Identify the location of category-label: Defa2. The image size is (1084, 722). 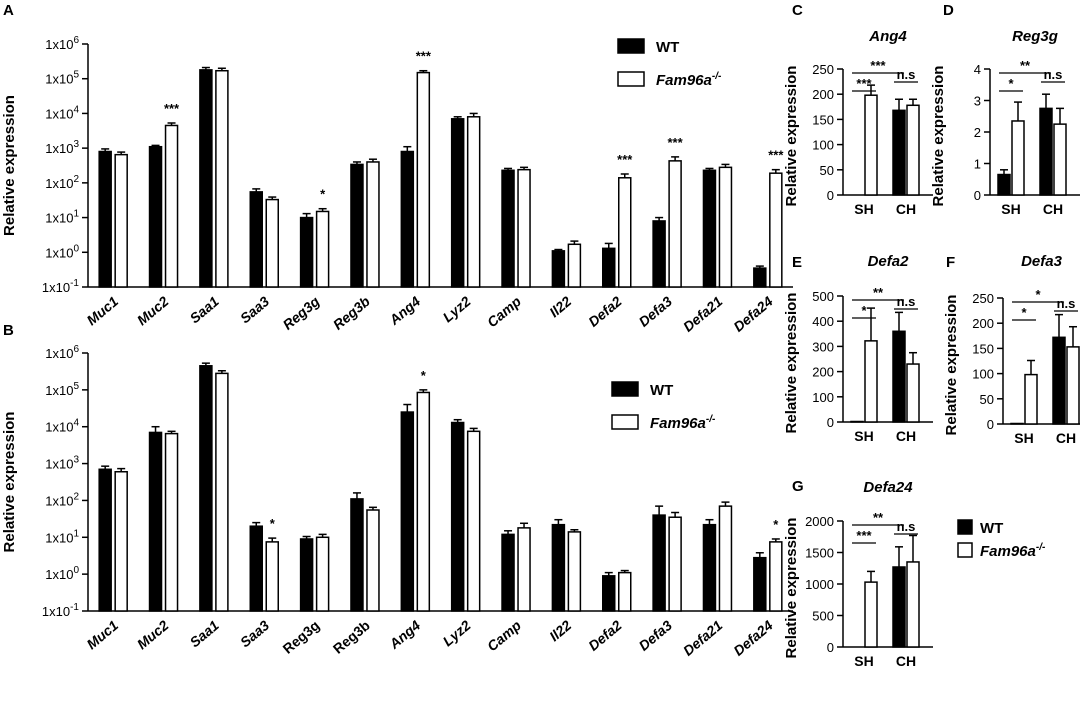
(605, 635).